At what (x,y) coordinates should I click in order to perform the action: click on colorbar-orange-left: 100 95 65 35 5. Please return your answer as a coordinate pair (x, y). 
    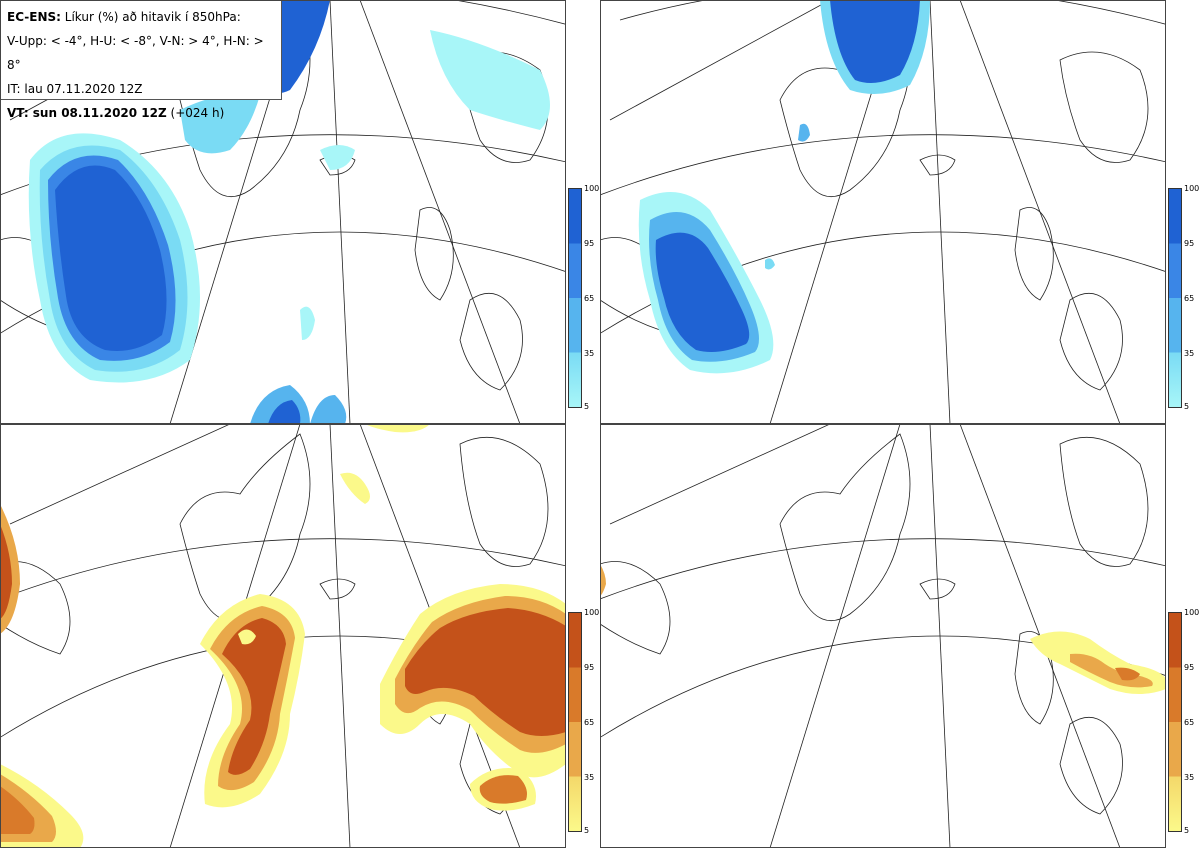
    Looking at the image, I should click on (585, 725).